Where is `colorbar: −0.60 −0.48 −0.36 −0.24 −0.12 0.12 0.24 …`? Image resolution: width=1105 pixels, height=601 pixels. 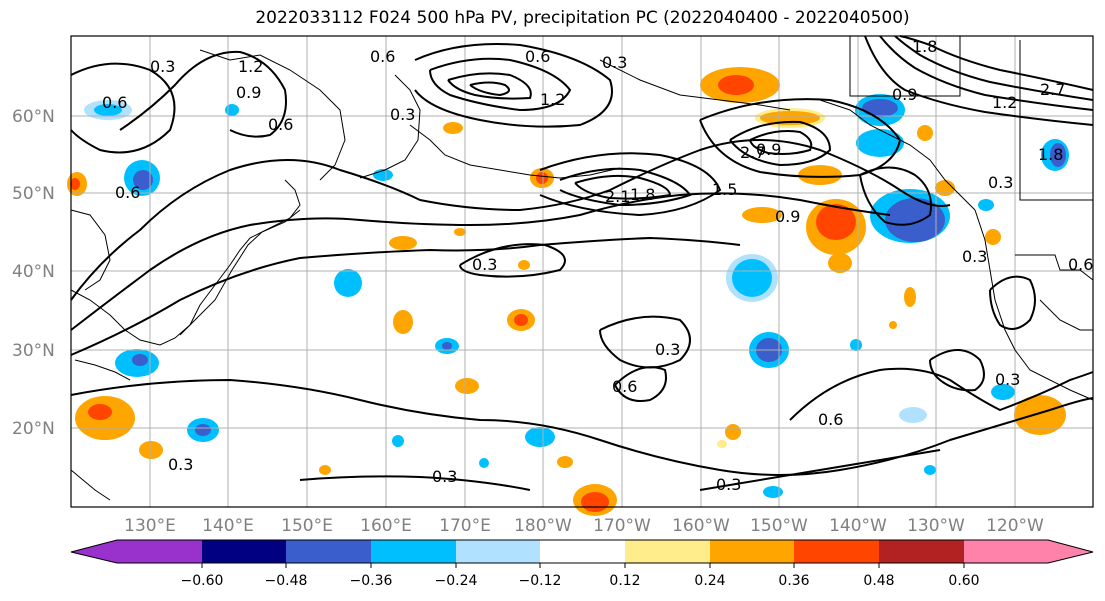
colorbar: −0.60 −0.48 −0.36 −0.24 −0.12 0.12 0.24 … is located at coordinates (582, 564).